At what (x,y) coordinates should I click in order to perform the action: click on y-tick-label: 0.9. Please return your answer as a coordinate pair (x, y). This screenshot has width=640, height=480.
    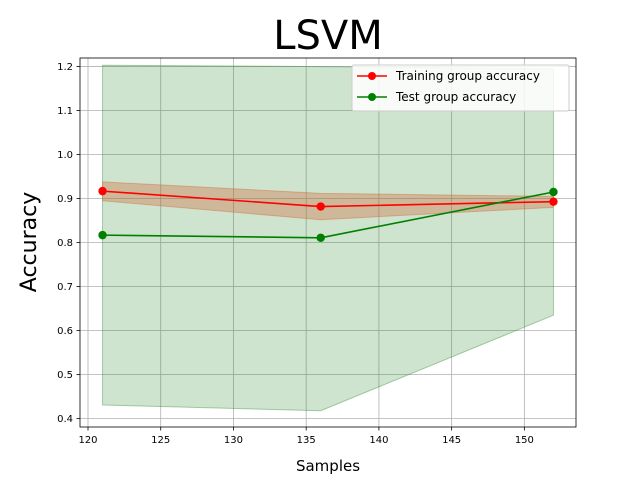
    Looking at the image, I should click on (65, 199).